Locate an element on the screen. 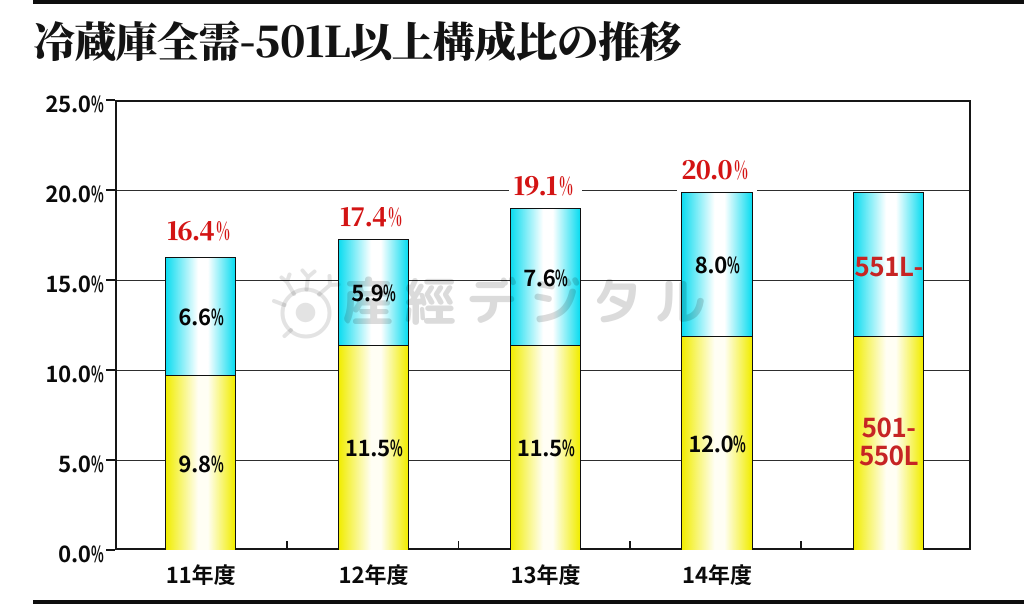  bar-2-segment-501-550L is located at coordinates (545, 447).